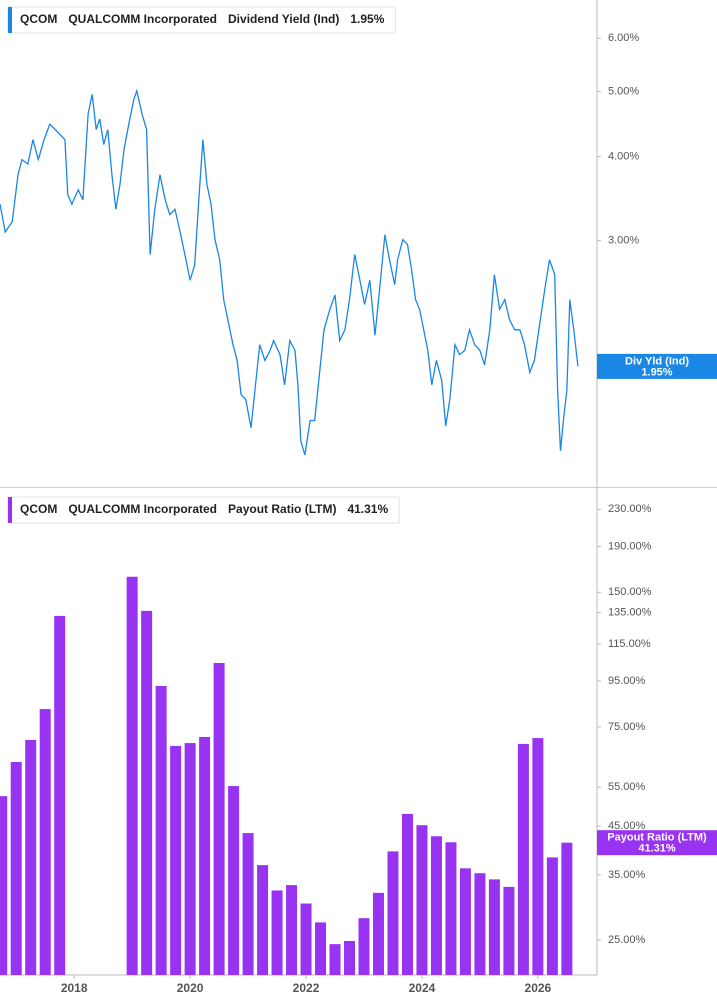 This screenshot has height=1005, width=717. What do you see at coordinates (623, 38) in the screenshot?
I see `y-tick-label: 6.00%` at bounding box center [623, 38].